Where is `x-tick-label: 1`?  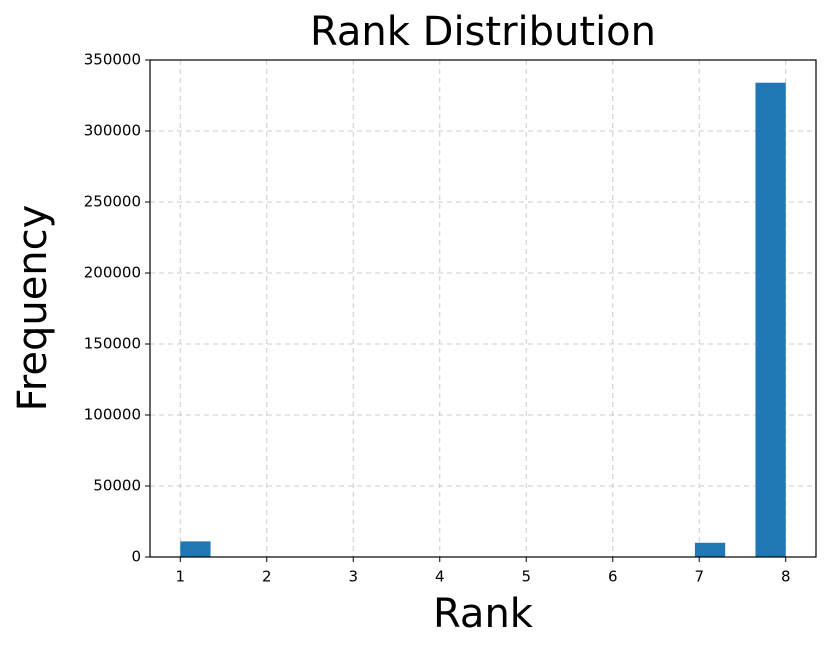
x-tick-label: 1 is located at coordinates (180, 577).